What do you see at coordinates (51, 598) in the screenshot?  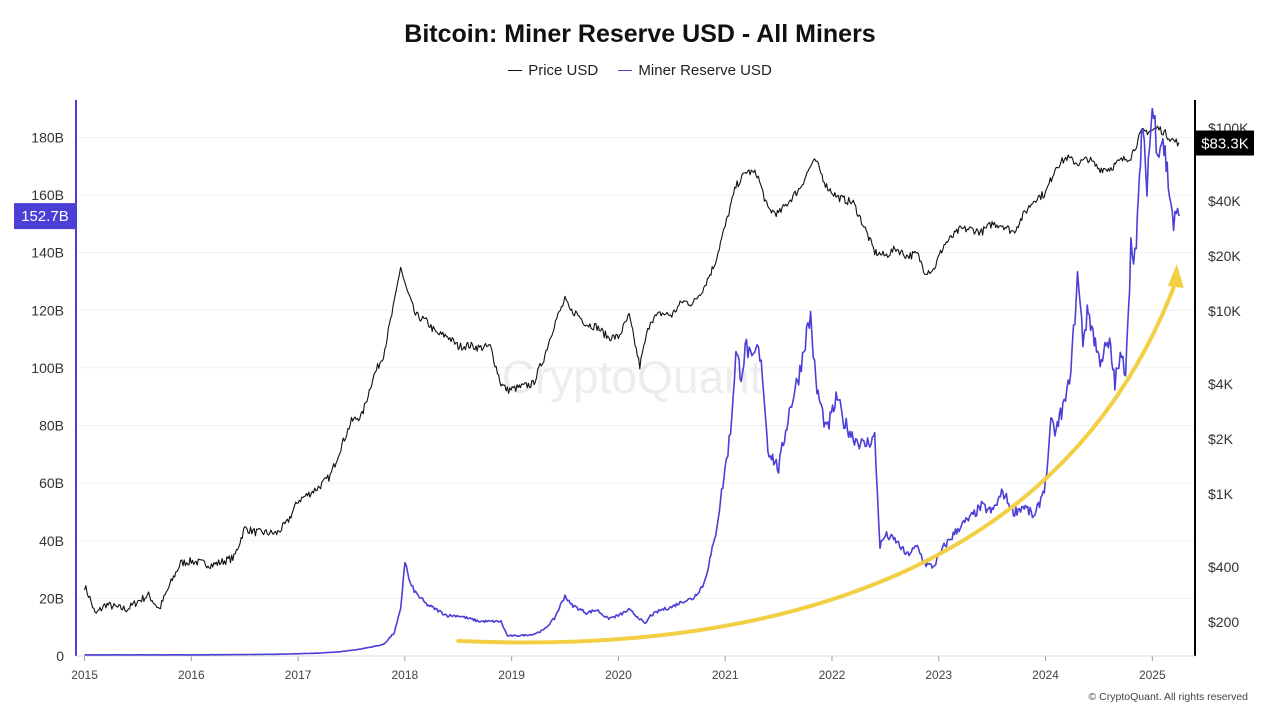 I see `left-tick-label: 20B` at bounding box center [51, 598].